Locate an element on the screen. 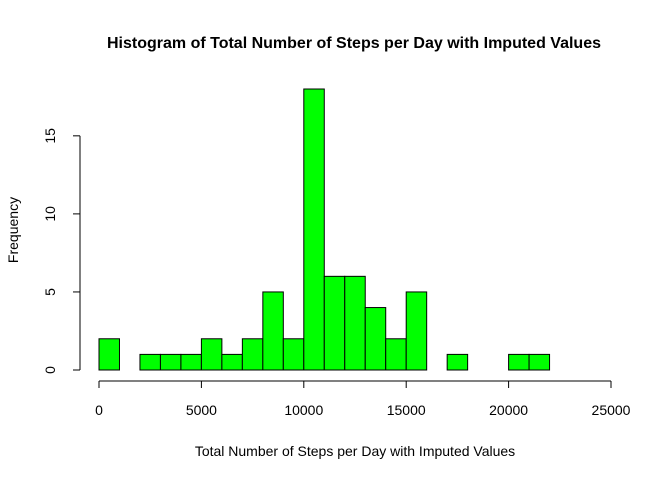 Image resolution: width=672 pixels, height=480 pixels. x-axis: 0 5000 10000 15000 20000 25000 is located at coordinates (363, 399).